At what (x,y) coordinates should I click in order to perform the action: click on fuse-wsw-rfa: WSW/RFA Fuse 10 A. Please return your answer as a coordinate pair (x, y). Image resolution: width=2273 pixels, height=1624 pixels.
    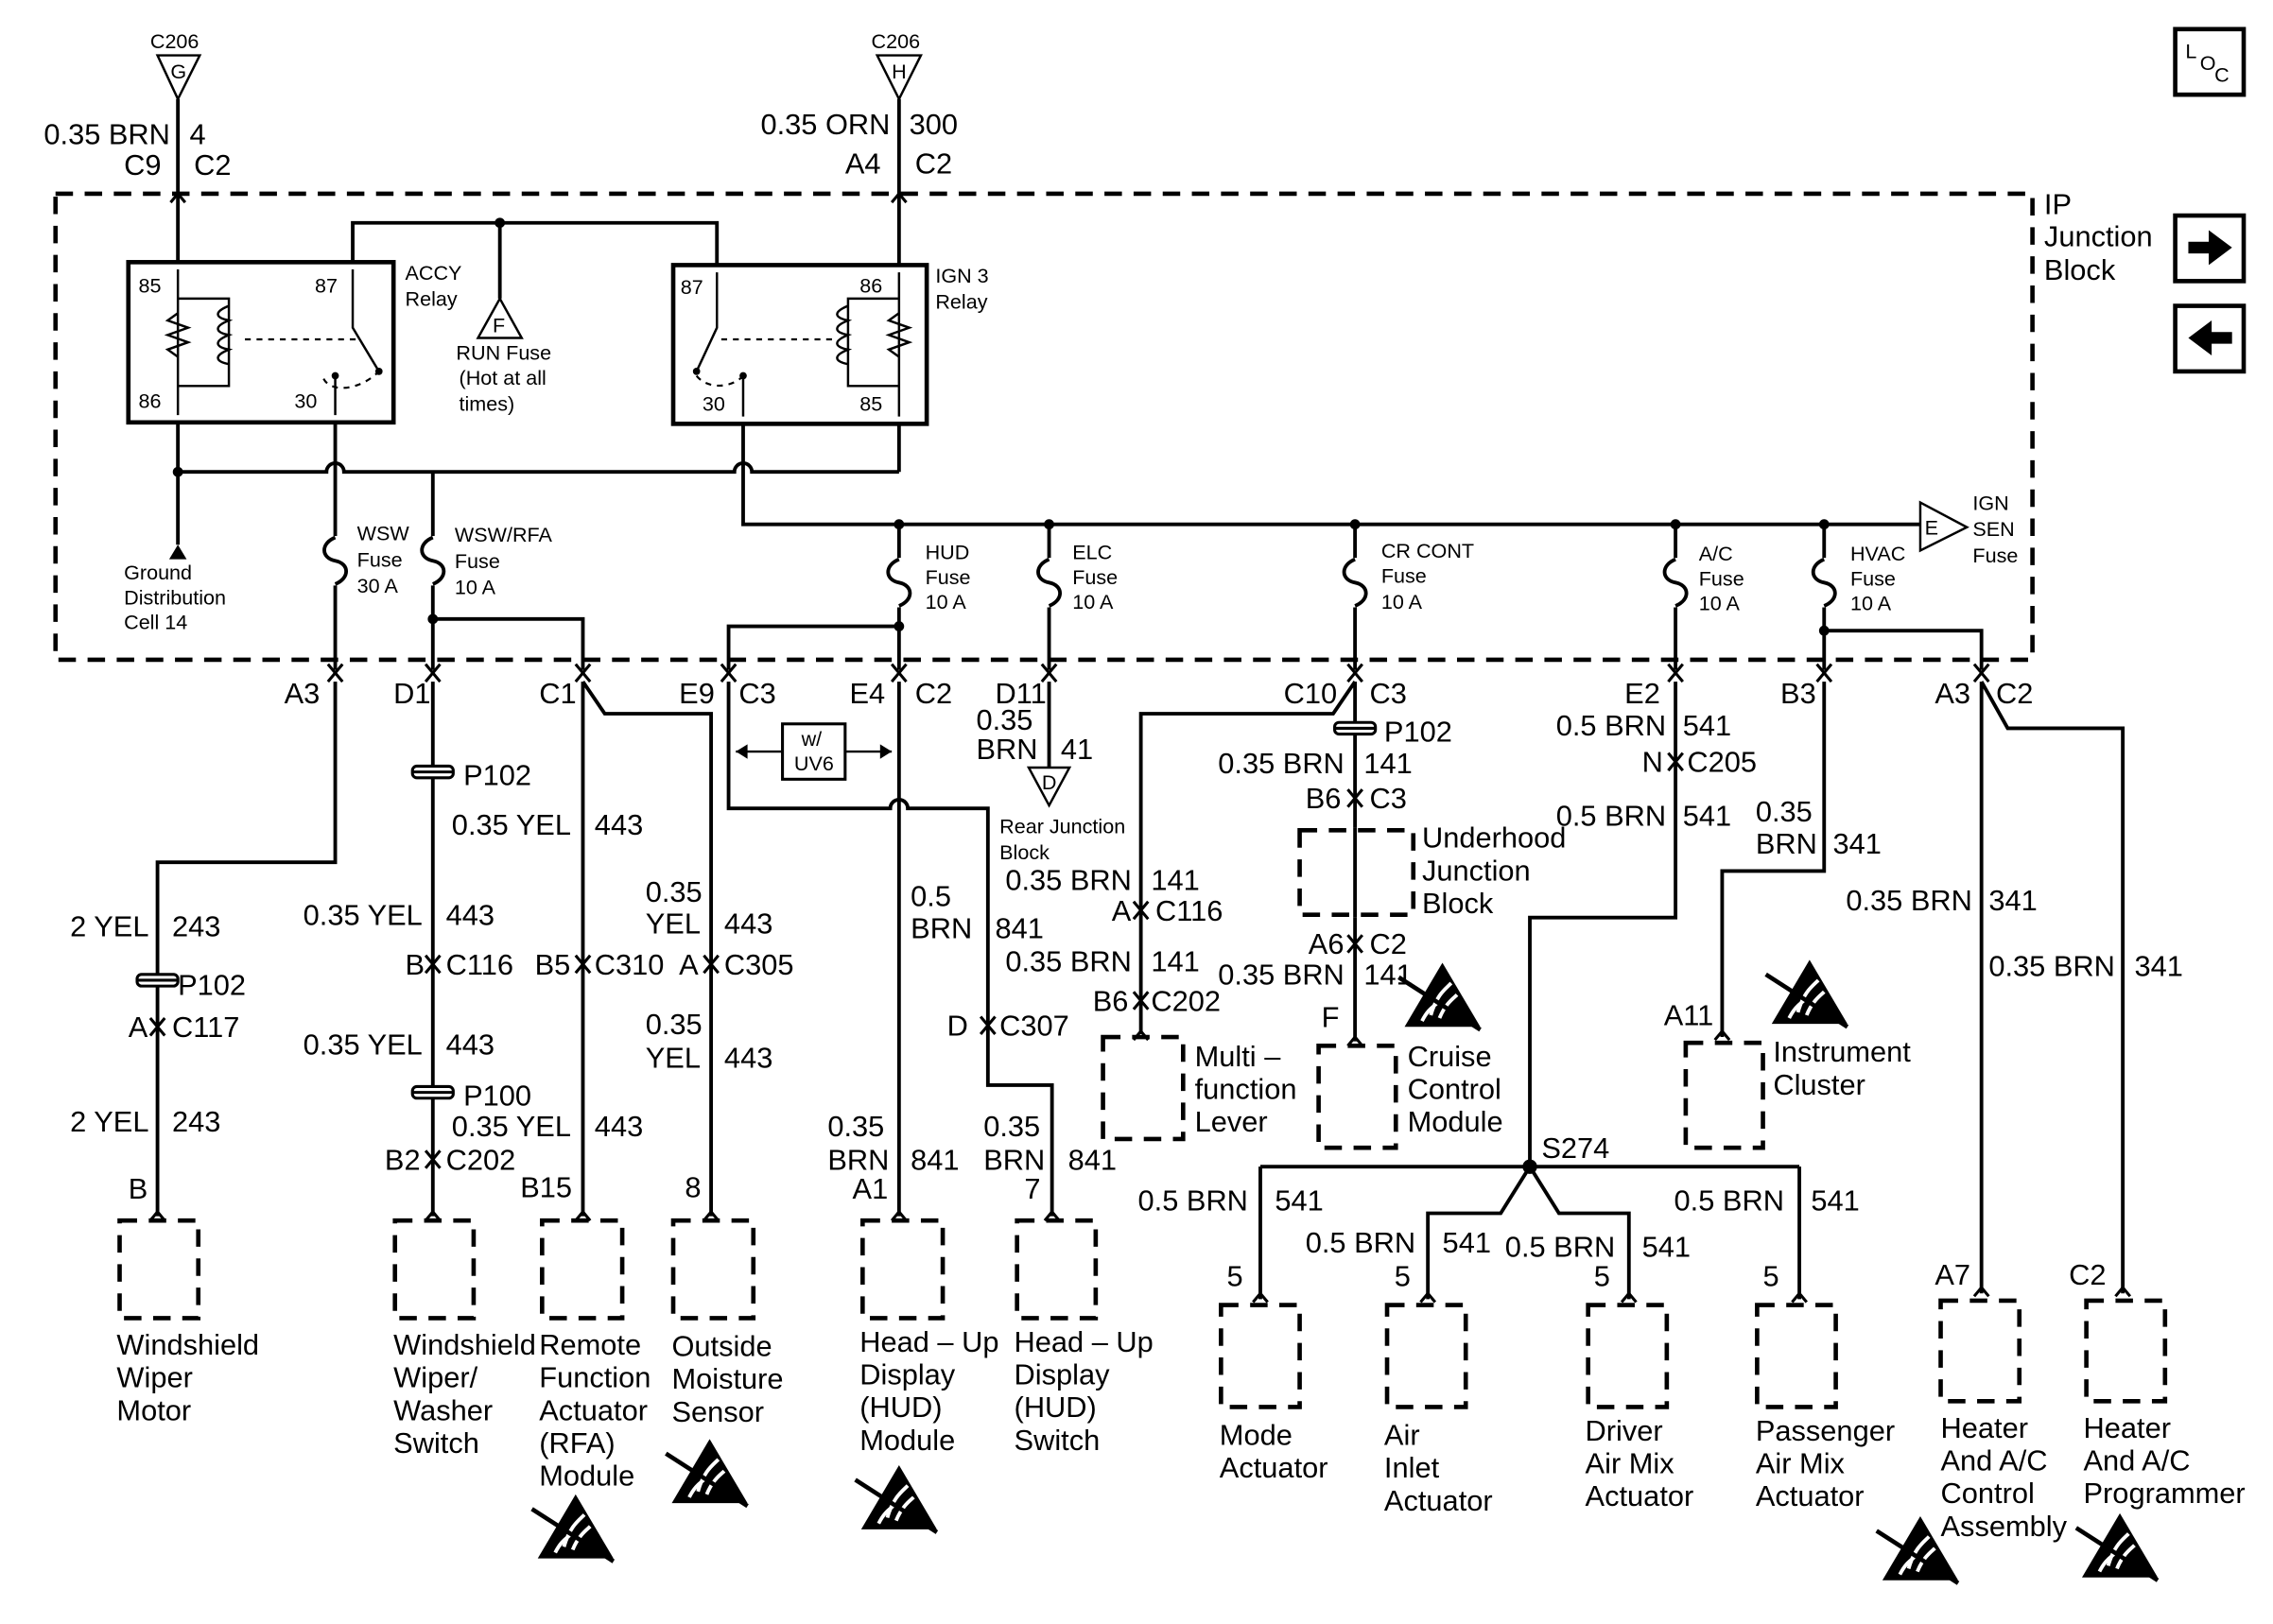
    Looking at the image, I should click on (485, 561).